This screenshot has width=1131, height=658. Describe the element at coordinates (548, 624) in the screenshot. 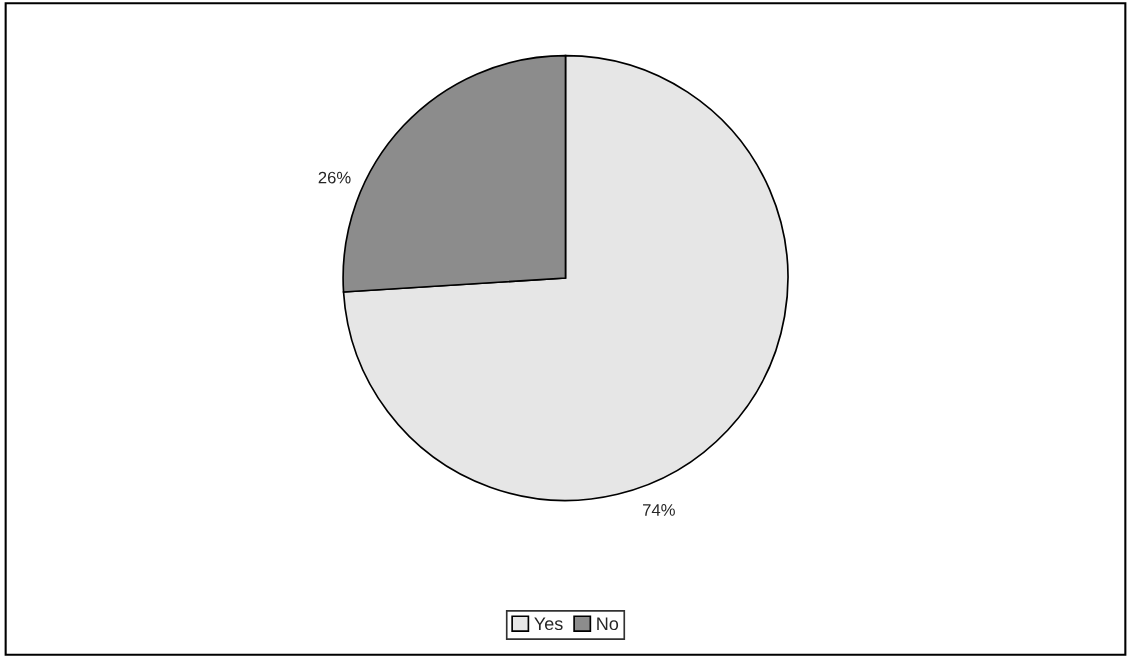

I see `legend-label: Yes` at that location.